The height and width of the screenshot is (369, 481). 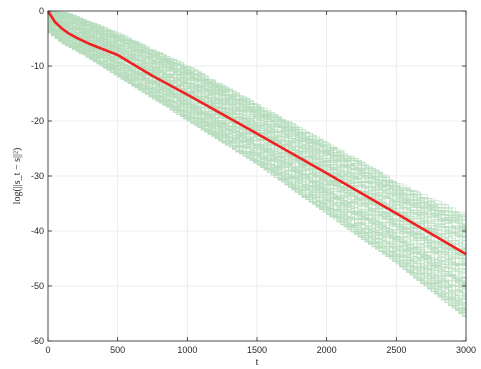 I want to click on y-tick-label: -20, so click(x=37, y=121).